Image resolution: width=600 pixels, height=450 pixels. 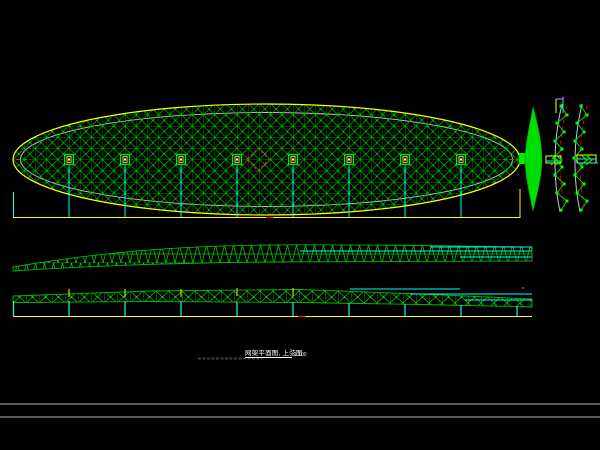 What do you see at coordinates (265, 308) in the screenshot?
I see `elevation-lower-columns` at bounding box center [265, 308].